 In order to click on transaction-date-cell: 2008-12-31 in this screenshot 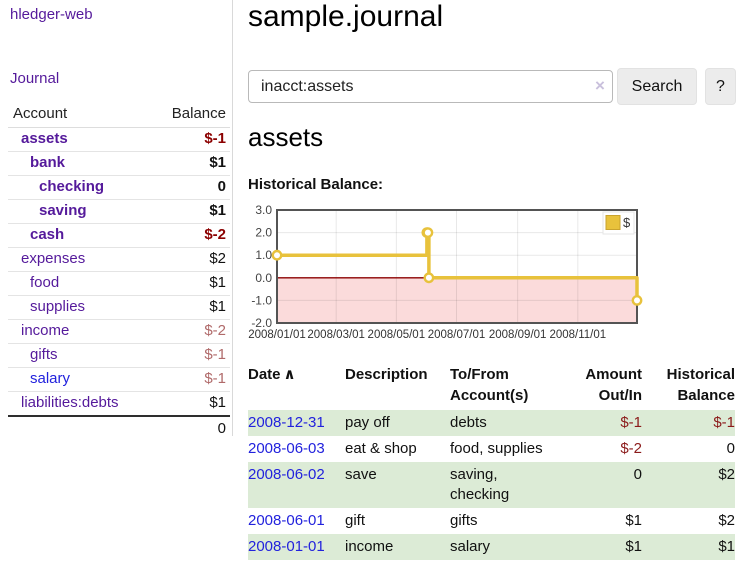, I will do `click(296, 423)`.